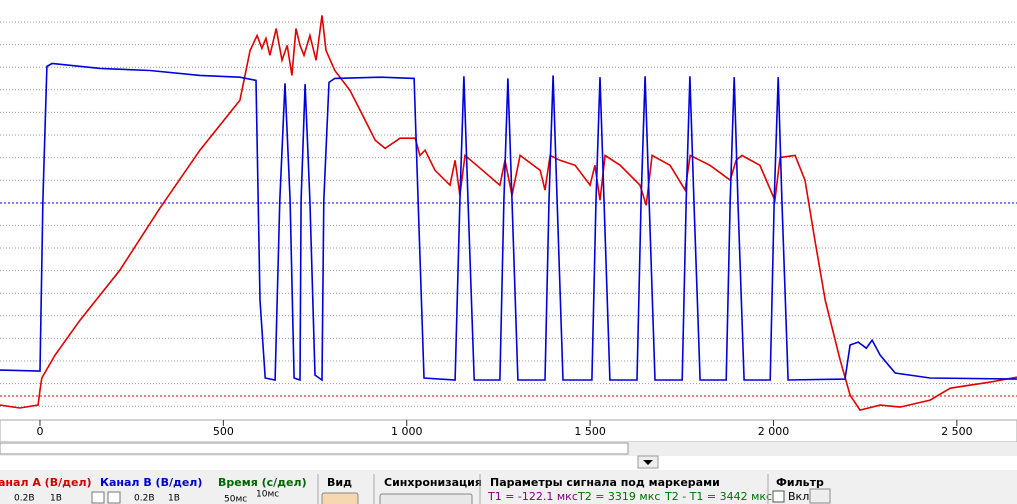  Describe the element at coordinates (56, 499) in the screenshot. I see `channel-a-range: 1В` at that location.